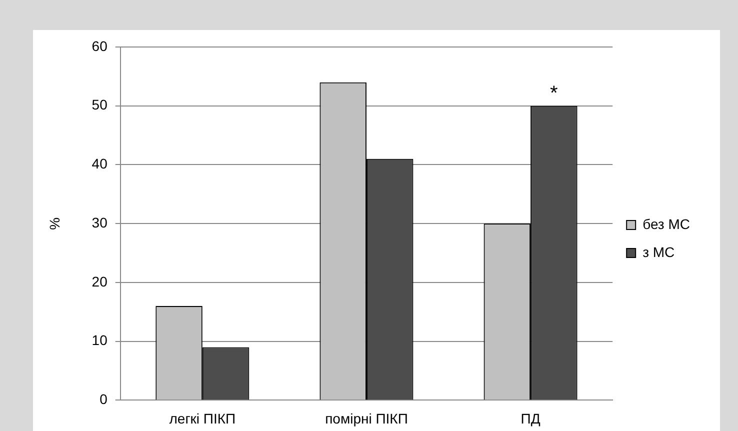  Describe the element at coordinates (104, 399) in the screenshot. I see `y-tick-label: 0` at that location.